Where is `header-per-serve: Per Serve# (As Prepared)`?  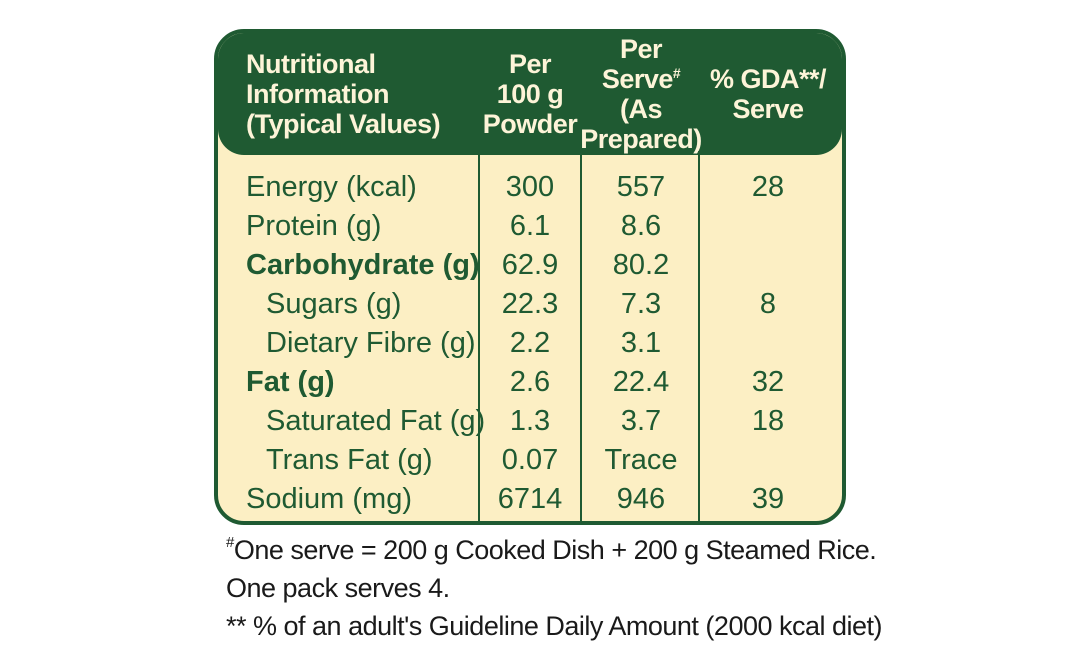
header-per-serve: Per Serve# (As Prepared) is located at coordinates (641, 94).